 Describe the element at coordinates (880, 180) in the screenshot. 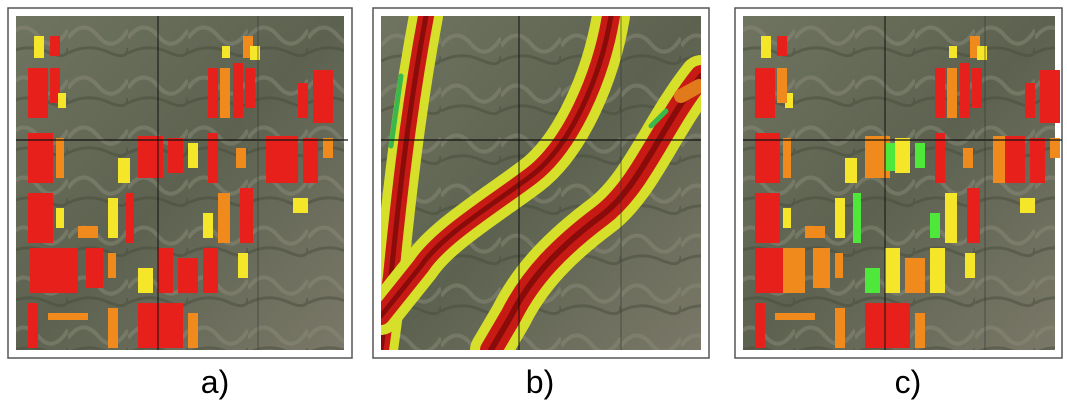

I see `recolored-blocks` at that location.